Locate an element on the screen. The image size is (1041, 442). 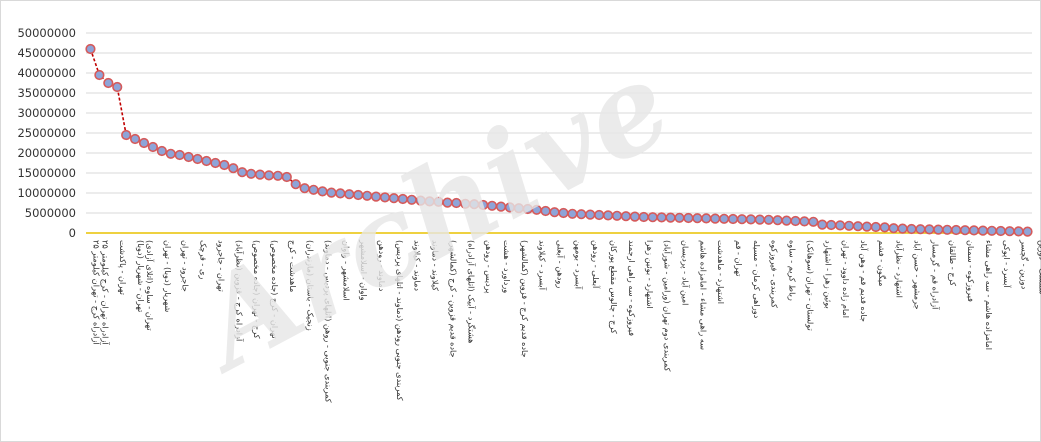
x-tick-label: آزادراه قم - گرمسار is located at coordinates (935, 274).